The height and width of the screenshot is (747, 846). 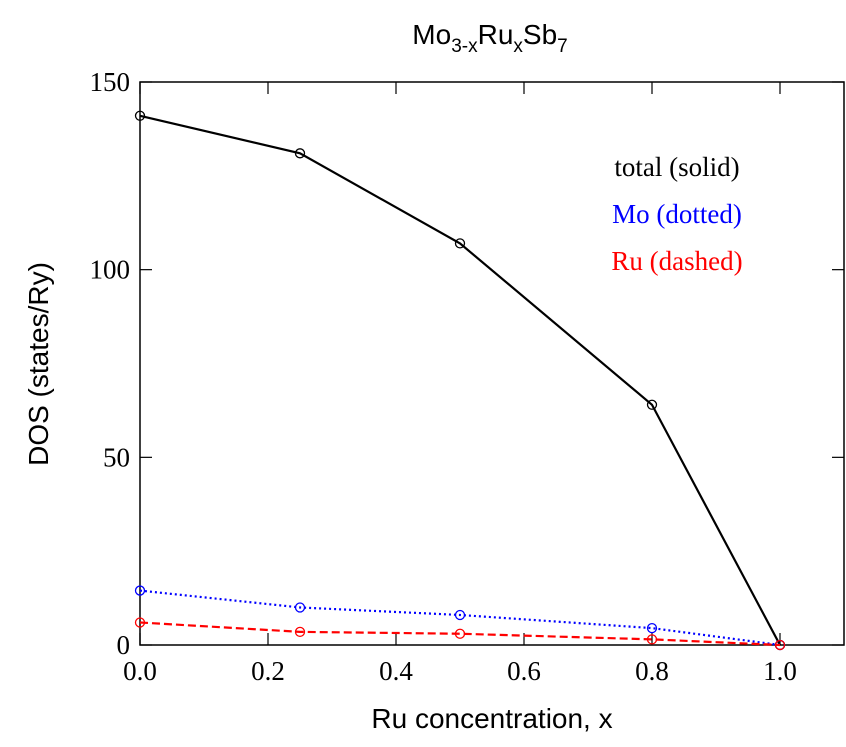 What do you see at coordinates (496, 34) in the screenshot?
I see `title-text: Ru` at bounding box center [496, 34].